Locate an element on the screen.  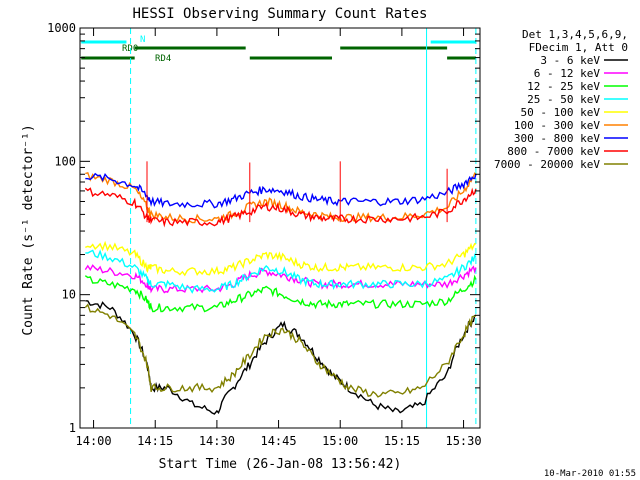
legend-header: FDecim 1, Att 0 is located at coordinates (578, 47).